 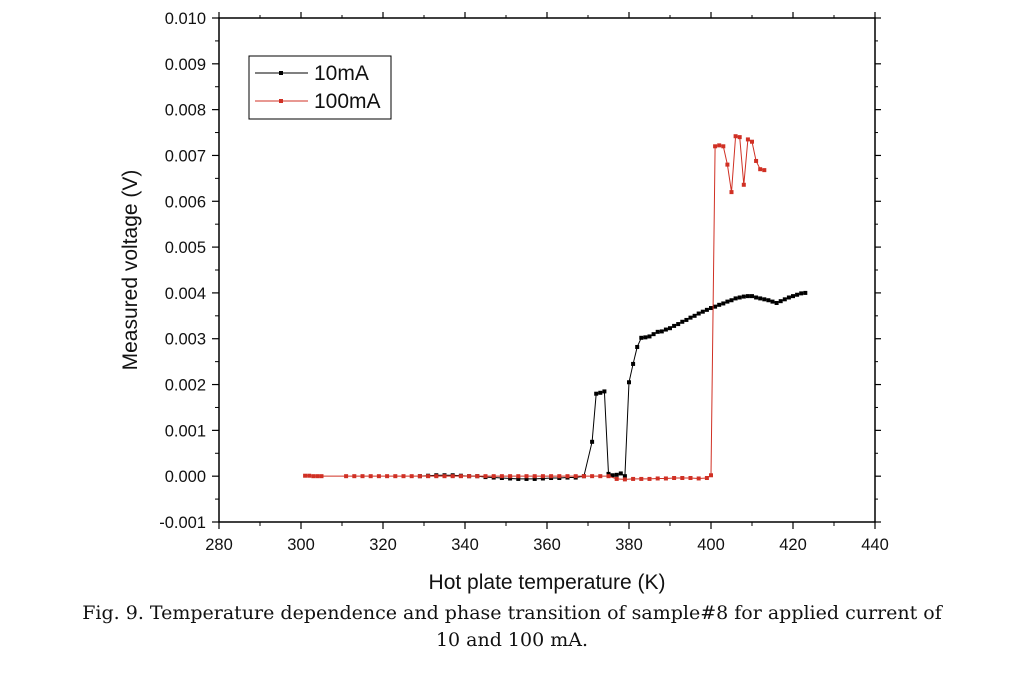 I want to click on y-tick-label: 0.002, so click(x=185, y=386).